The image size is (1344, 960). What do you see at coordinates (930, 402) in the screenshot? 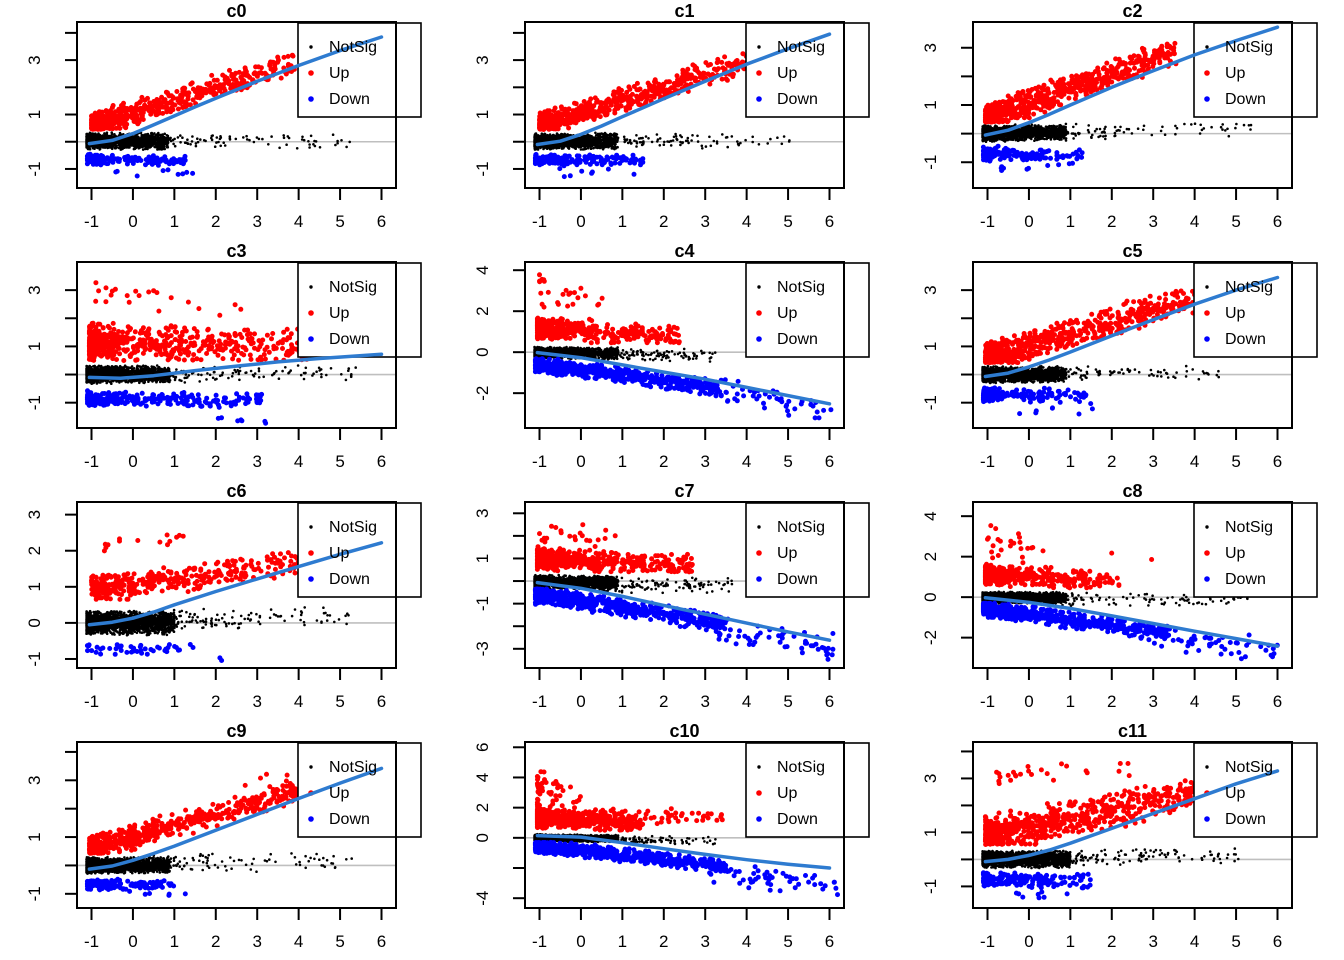
I see `y-tick-label: -1` at bounding box center [930, 402].